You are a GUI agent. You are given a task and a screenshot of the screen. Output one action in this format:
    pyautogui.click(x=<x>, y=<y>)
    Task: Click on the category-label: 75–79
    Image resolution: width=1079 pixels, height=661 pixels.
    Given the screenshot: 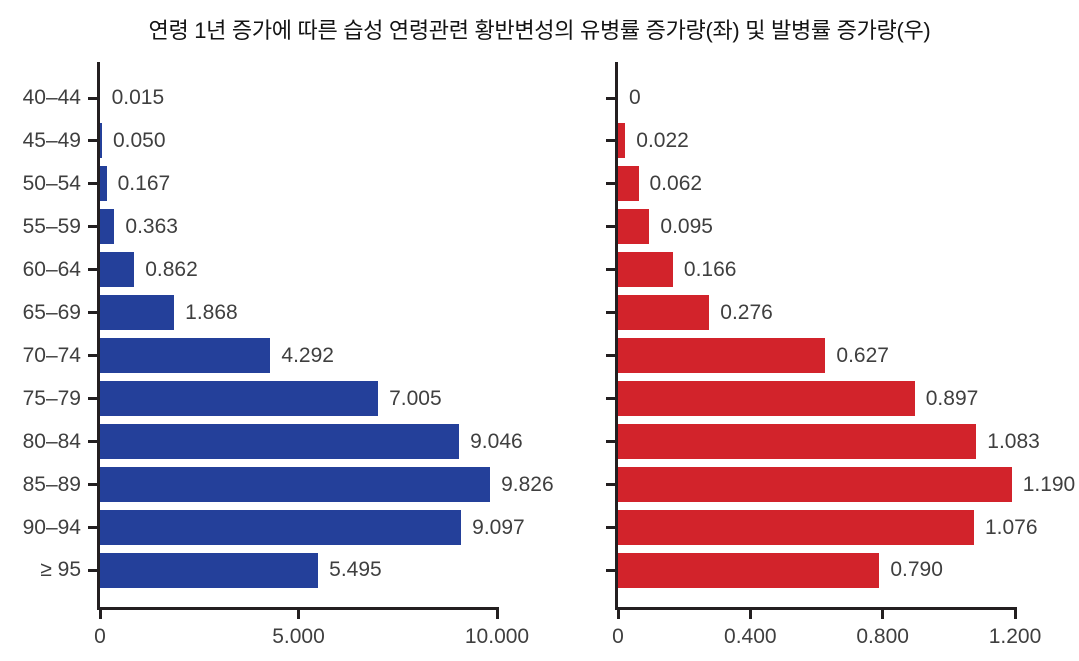 What is the action you would take?
    pyautogui.click(x=51, y=398)
    